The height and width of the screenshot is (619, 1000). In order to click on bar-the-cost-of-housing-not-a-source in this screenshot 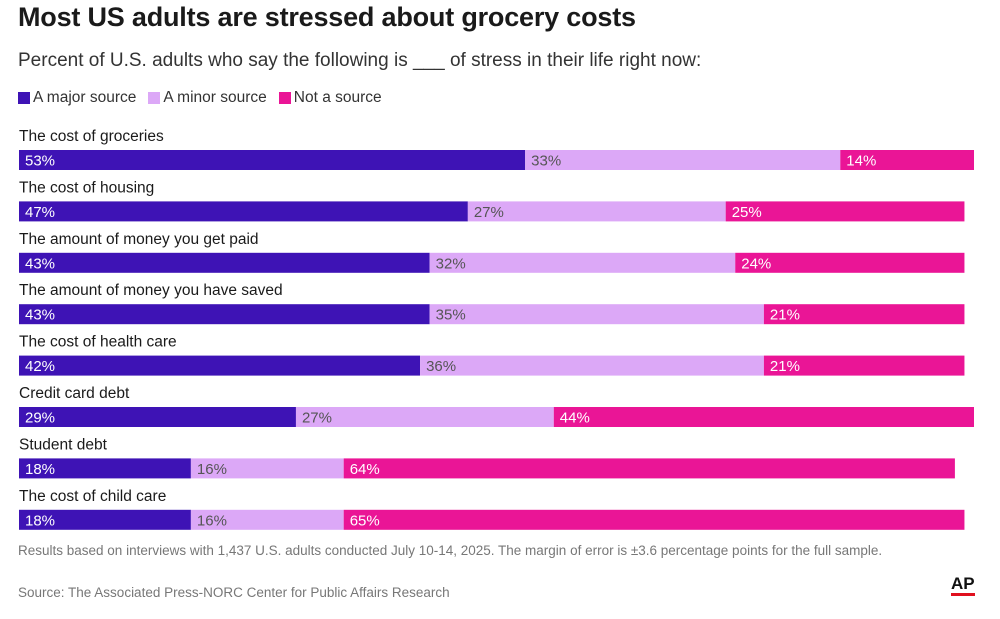, I will do `click(845, 211)`.